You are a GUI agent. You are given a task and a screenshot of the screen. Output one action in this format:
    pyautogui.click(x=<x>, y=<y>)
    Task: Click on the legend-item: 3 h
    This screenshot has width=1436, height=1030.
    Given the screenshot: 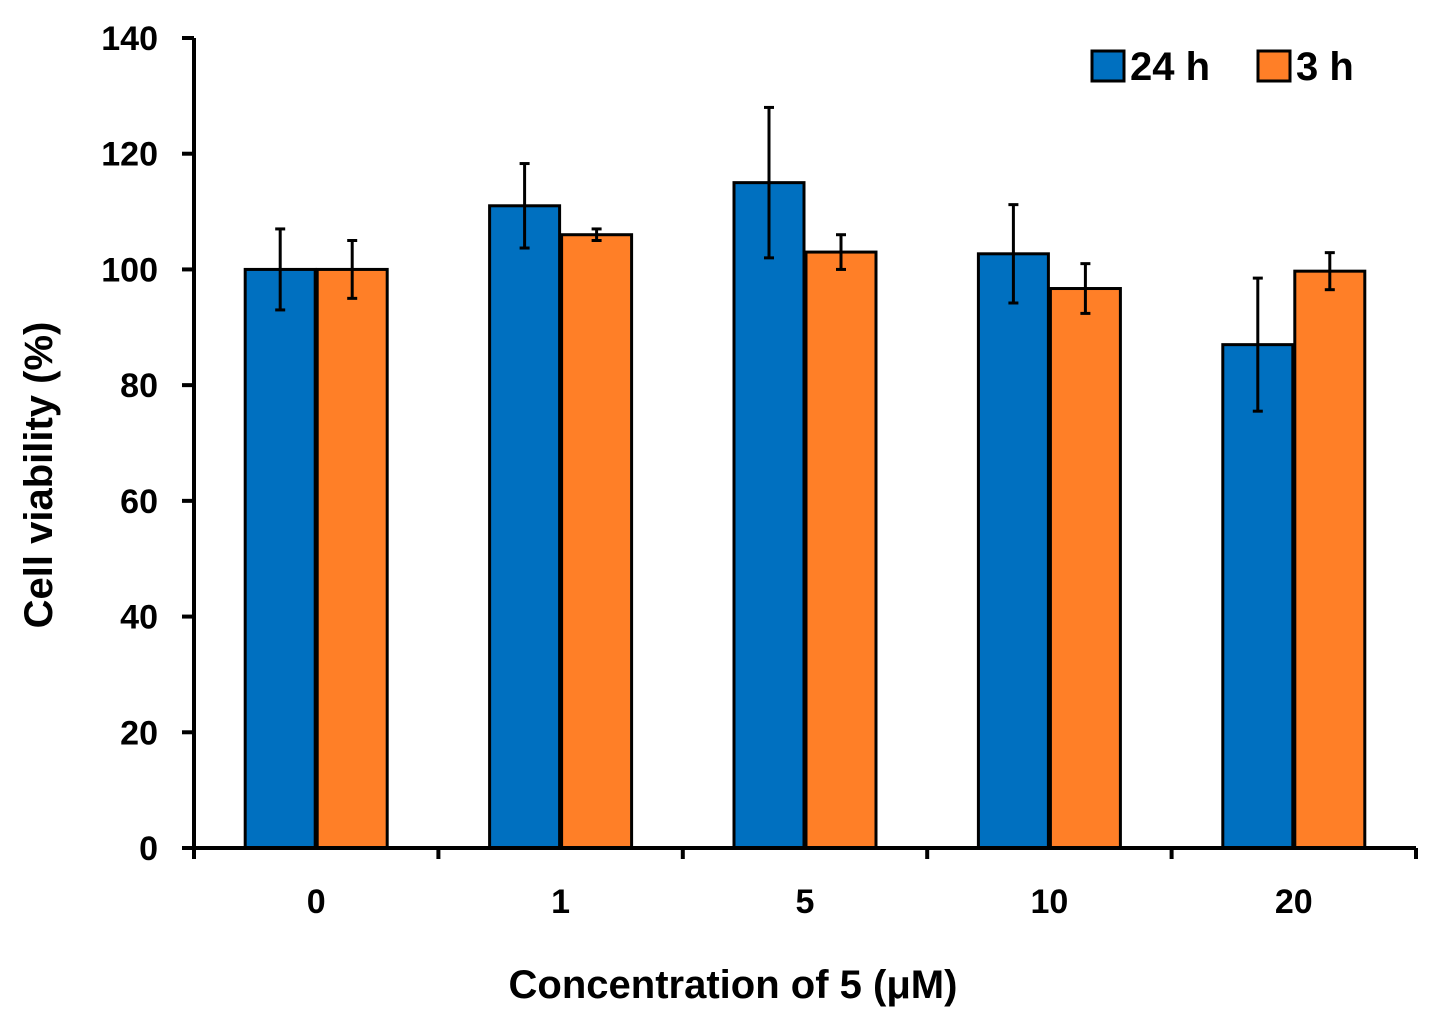 What is the action you would take?
    pyautogui.click(x=1305, y=67)
    